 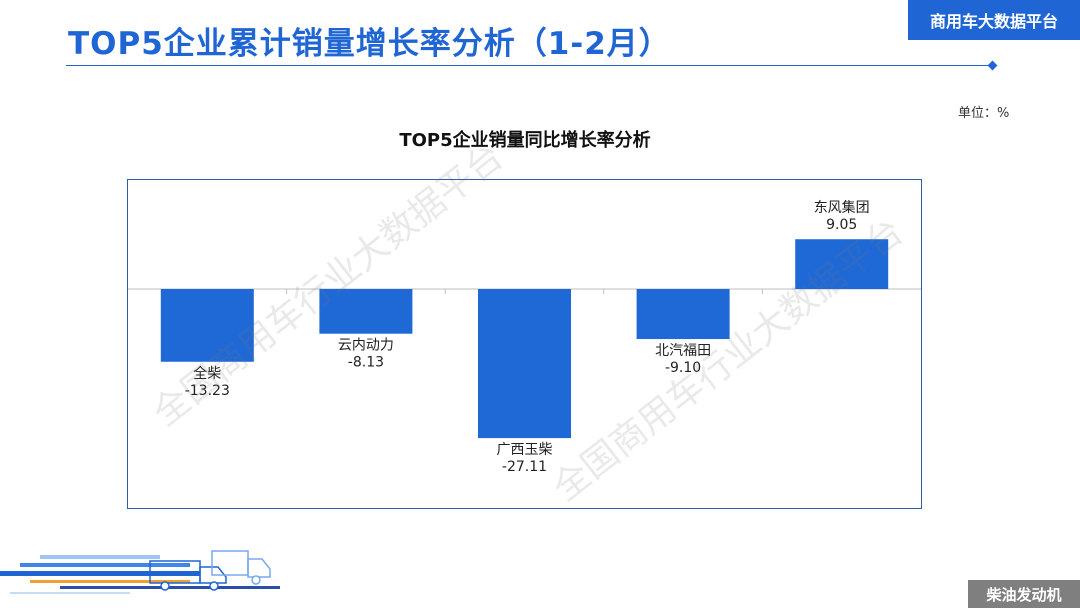 What do you see at coordinates (1024, 594) in the screenshot?
I see `footer-category-badge: 柴油发动机` at bounding box center [1024, 594].